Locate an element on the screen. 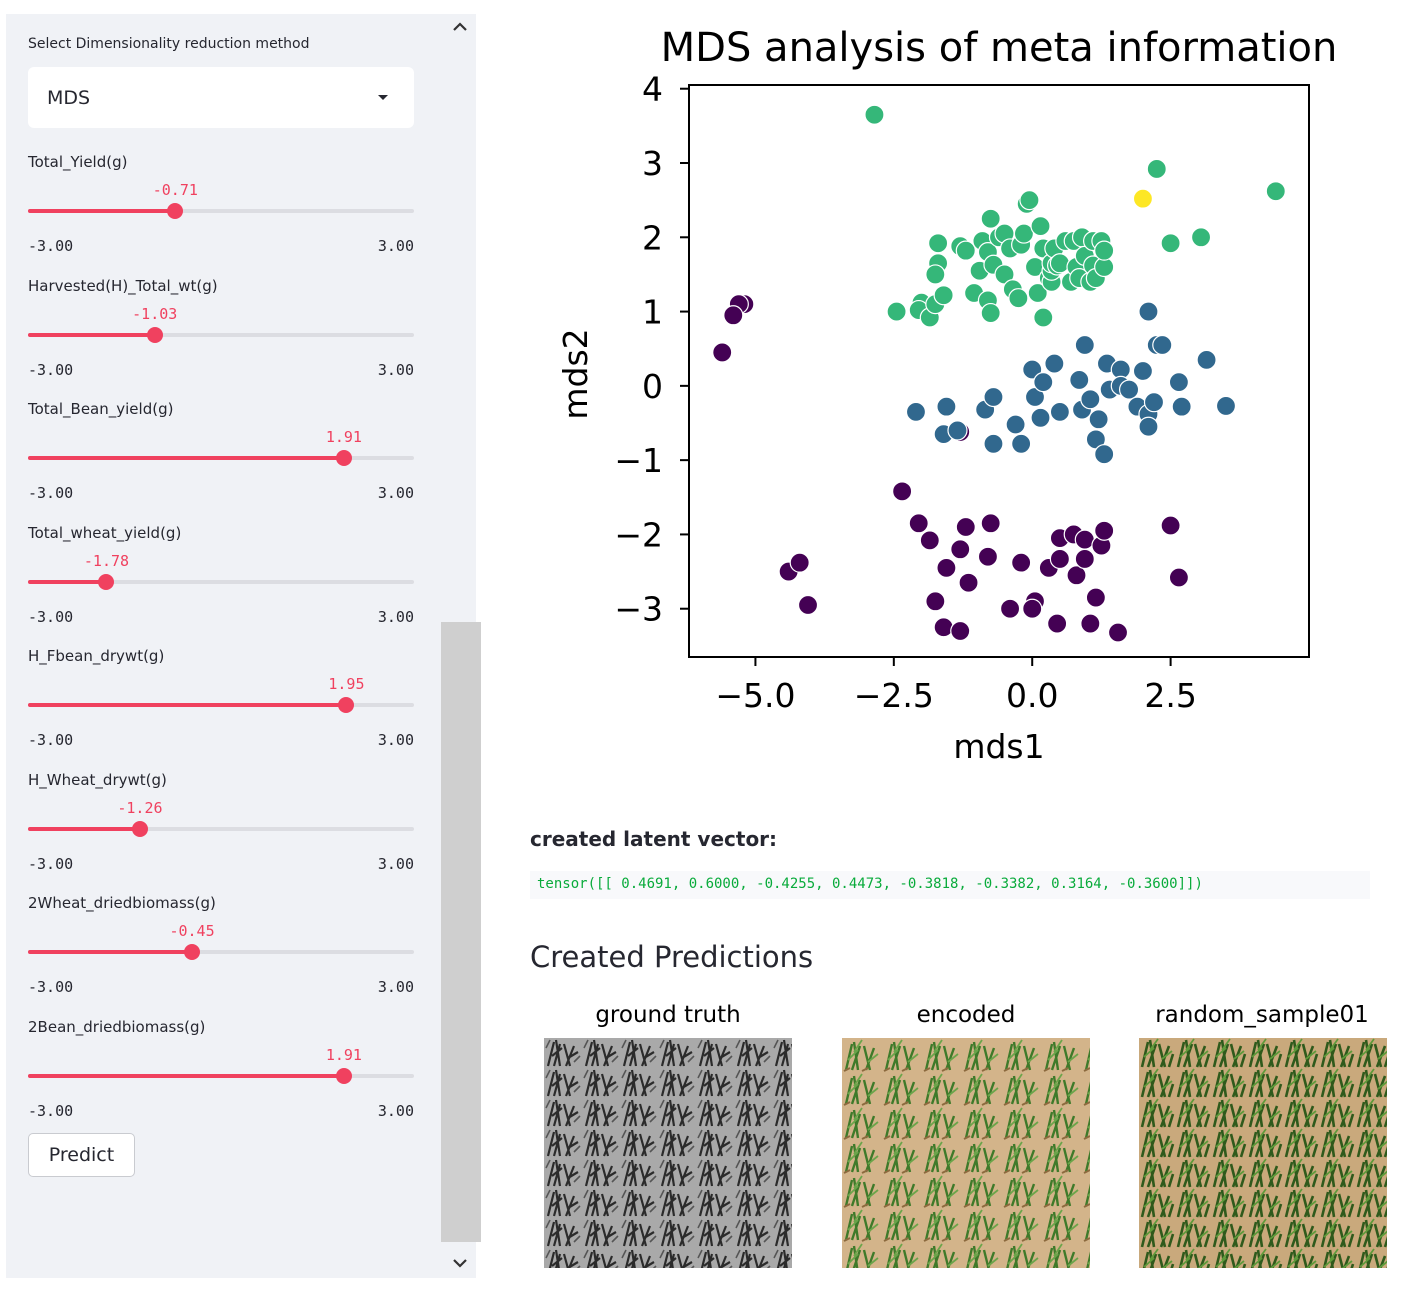 This screenshot has height=1302, width=1410. method-select: MDS is located at coordinates (221, 97).